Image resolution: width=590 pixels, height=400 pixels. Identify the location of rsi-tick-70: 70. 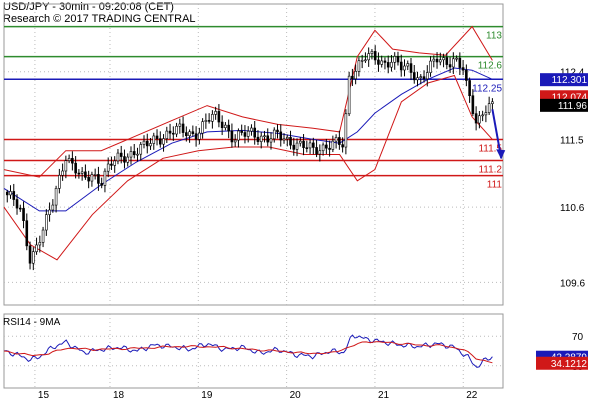
(578, 337).